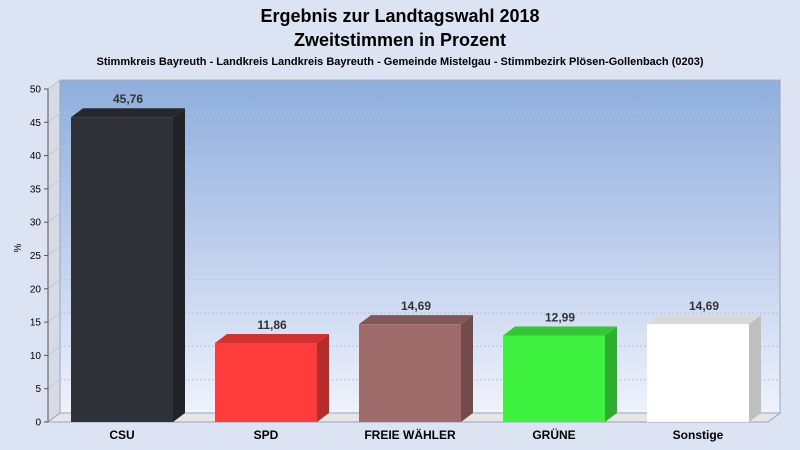  What do you see at coordinates (36, 289) in the screenshot?
I see `y-tick-label: 20` at bounding box center [36, 289].